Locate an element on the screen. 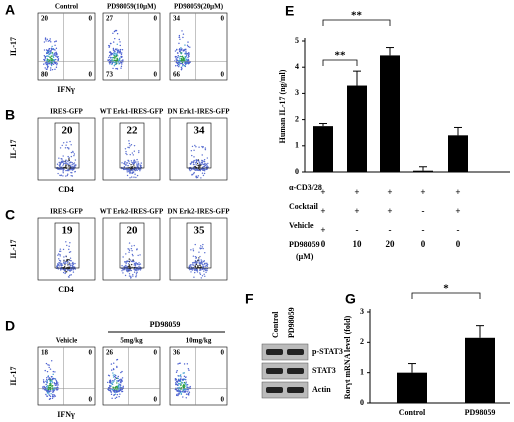 The image size is (514, 422). panel-label: A is located at coordinates (10, 10).